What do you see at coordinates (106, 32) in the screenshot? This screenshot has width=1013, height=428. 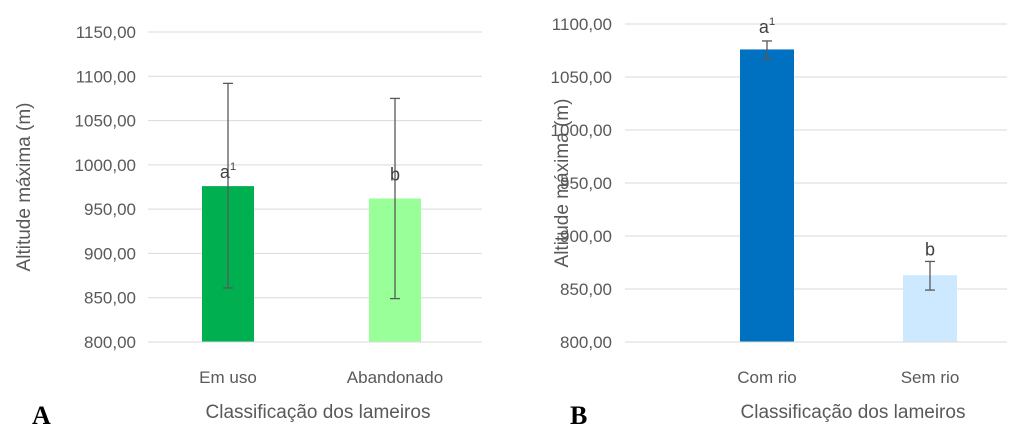 I see `y-tick-label: 1150,00` at bounding box center [106, 32].